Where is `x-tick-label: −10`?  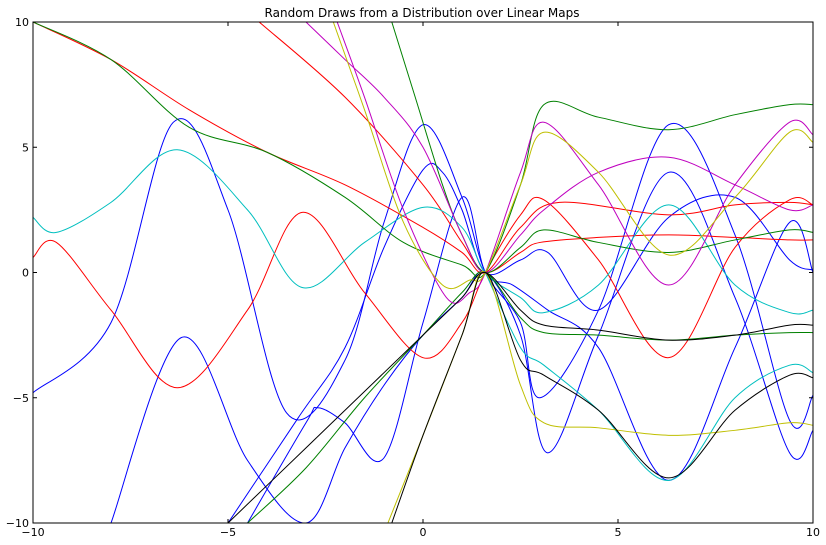
x-tick-label: −10 is located at coordinates (32, 532).